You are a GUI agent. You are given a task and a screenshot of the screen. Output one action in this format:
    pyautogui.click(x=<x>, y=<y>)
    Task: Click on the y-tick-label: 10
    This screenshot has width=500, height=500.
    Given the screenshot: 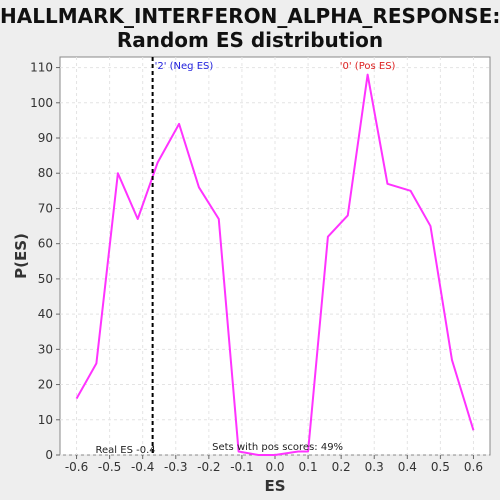 What is the action you would take?
    pyautogui.click(x=45, y=420)
    